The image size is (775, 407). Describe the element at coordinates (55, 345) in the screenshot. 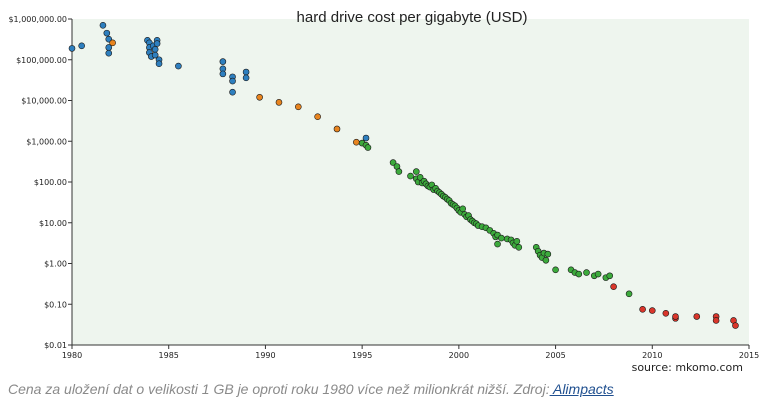

I see `y-tick-label: $0.01` at that location.